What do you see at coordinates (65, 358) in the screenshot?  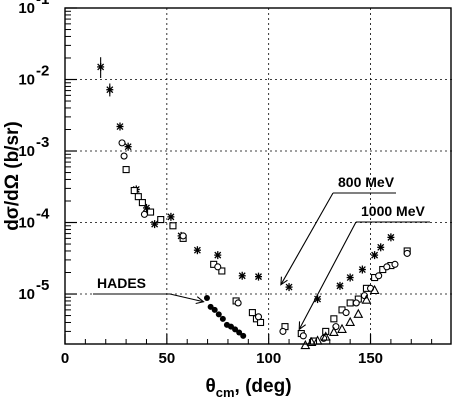 I see `x-tick-label: 0` at bounding box center [65, 358].